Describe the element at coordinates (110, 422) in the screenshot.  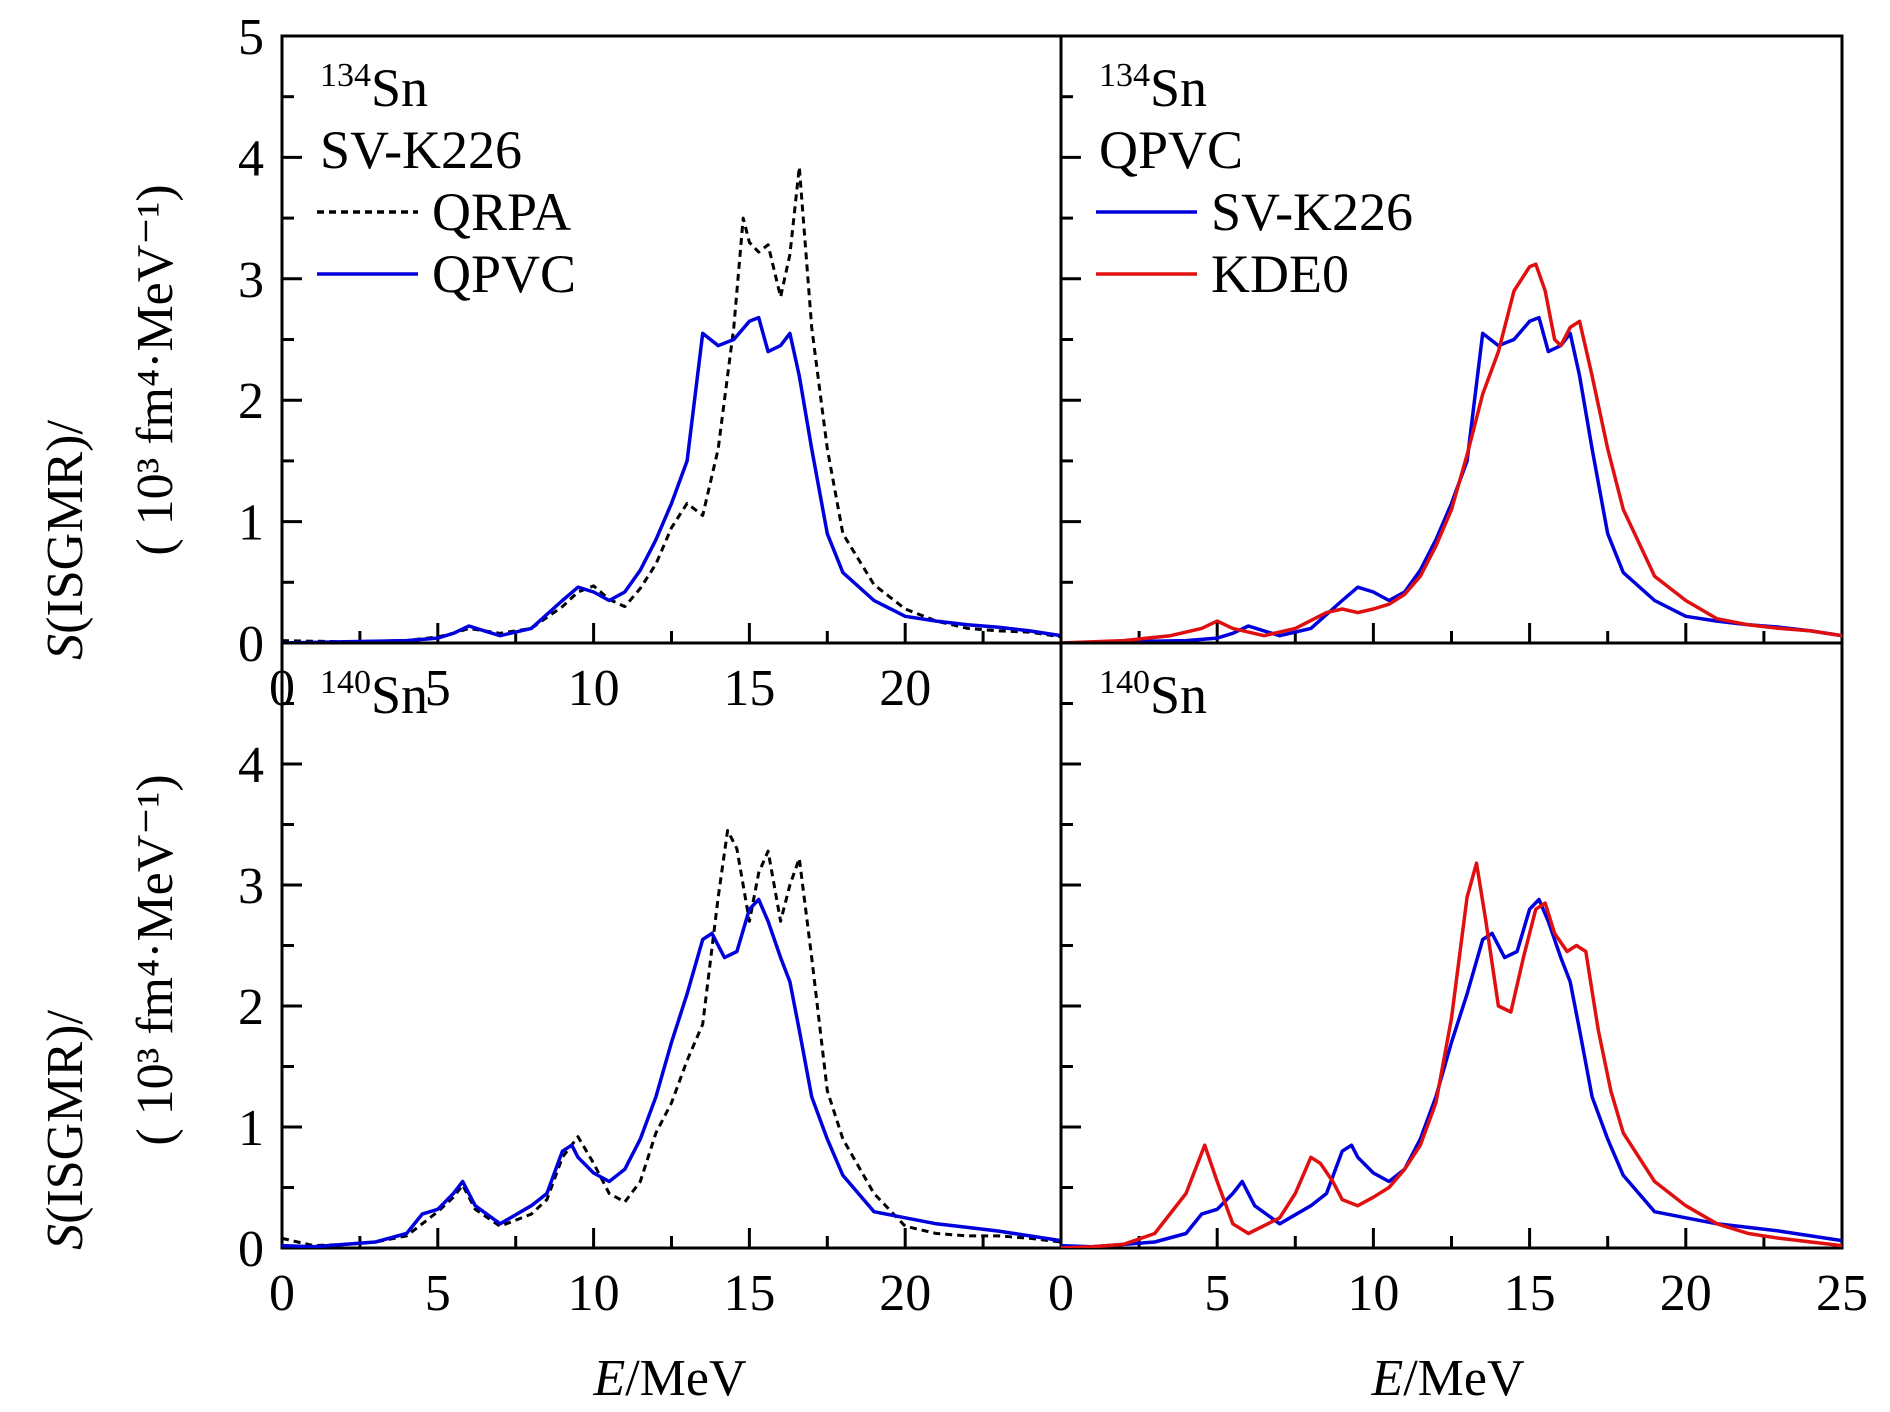
I see `ylabel-top: S(ISGMR)/ ( 10³ fm⁴·MeV⁻¹)` at that location.